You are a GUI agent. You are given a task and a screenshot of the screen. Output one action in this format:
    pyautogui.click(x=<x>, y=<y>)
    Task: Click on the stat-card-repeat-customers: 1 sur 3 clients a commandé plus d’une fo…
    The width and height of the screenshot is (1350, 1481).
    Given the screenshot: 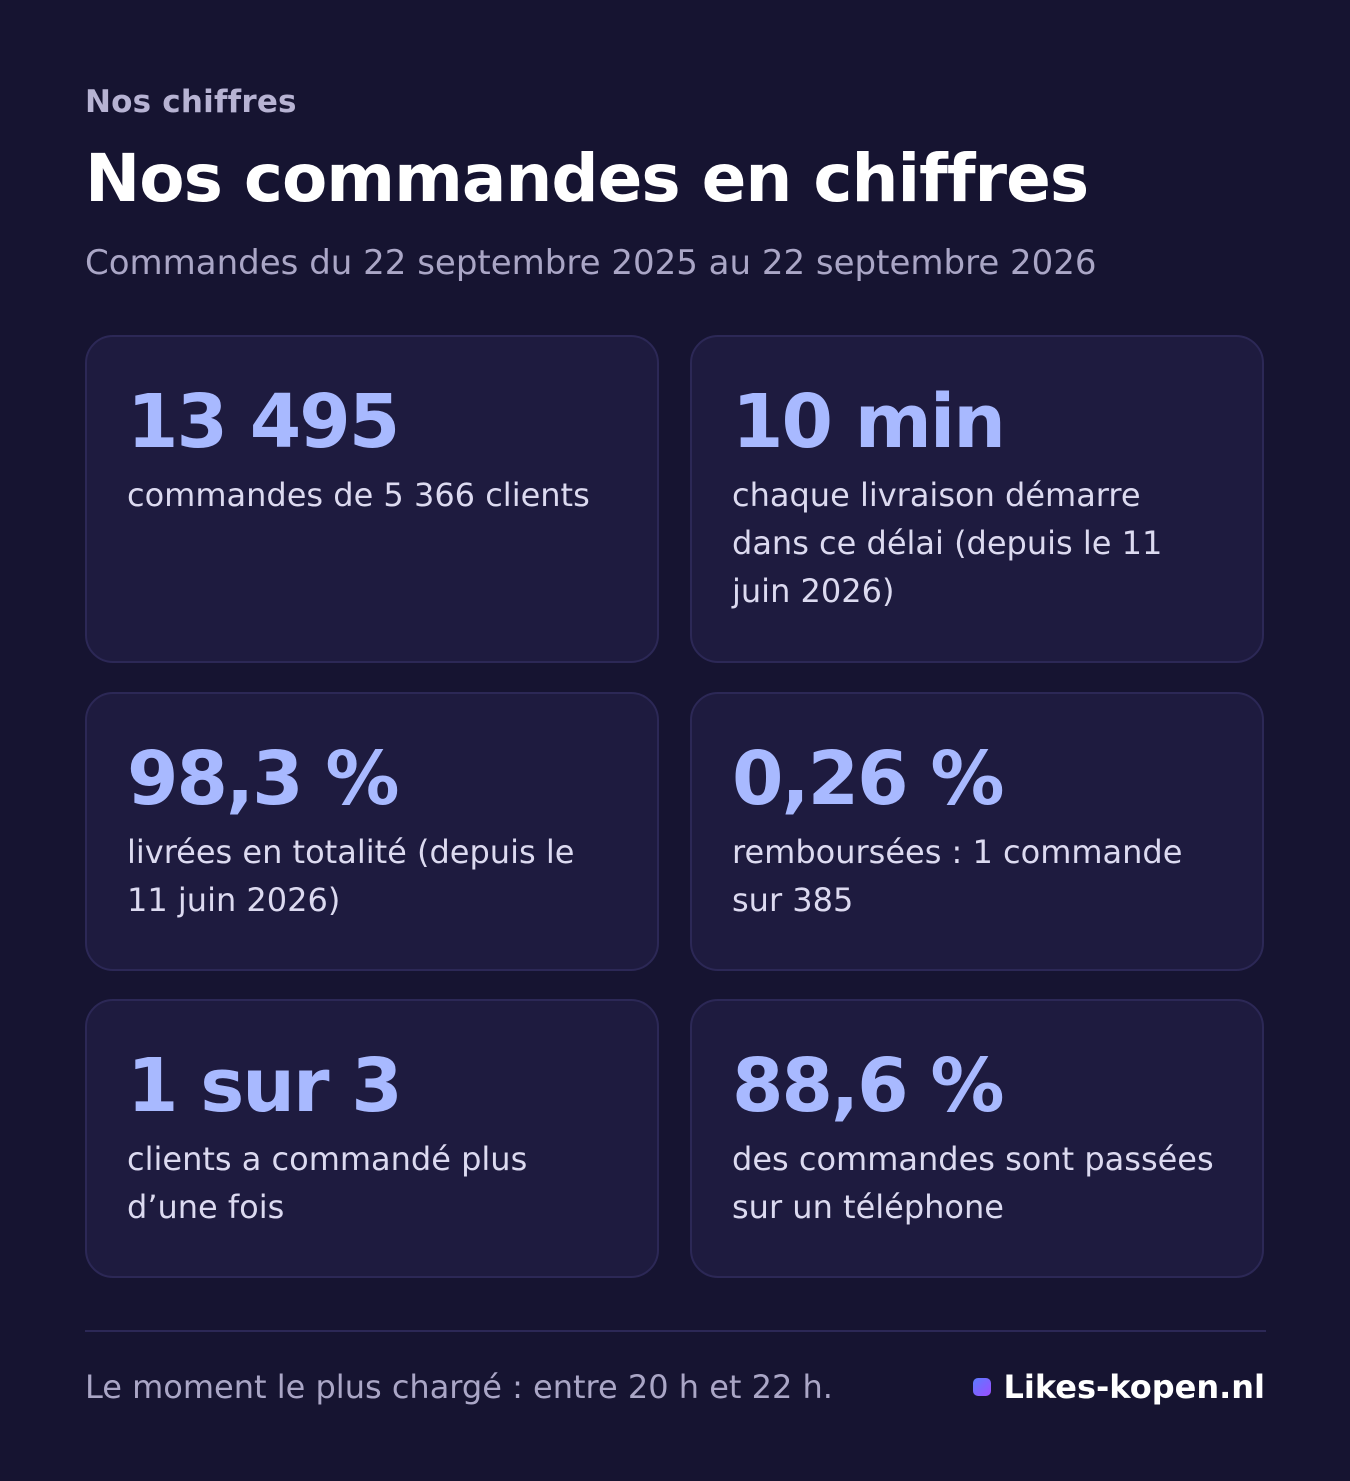 What is the action you would take?
    pyautogui.click(x=372, y=1138)
    